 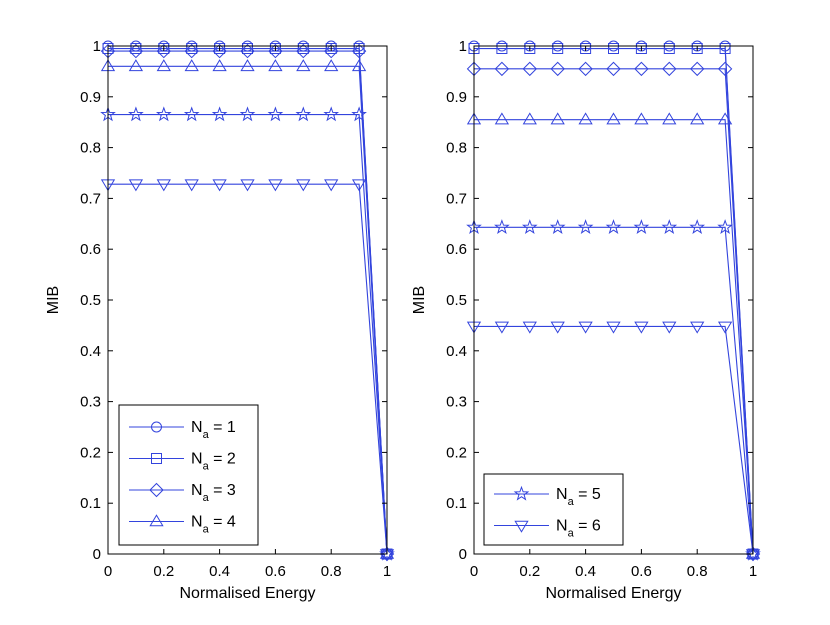 I want to click on legend-label-4: Na = 5, so click(x=578, y=497).